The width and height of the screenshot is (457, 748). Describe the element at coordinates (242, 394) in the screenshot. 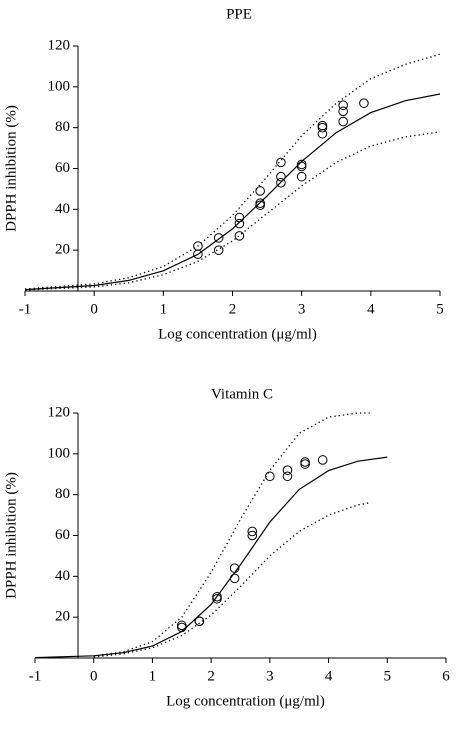

I see `chart-title: Vitamin C` at that location.